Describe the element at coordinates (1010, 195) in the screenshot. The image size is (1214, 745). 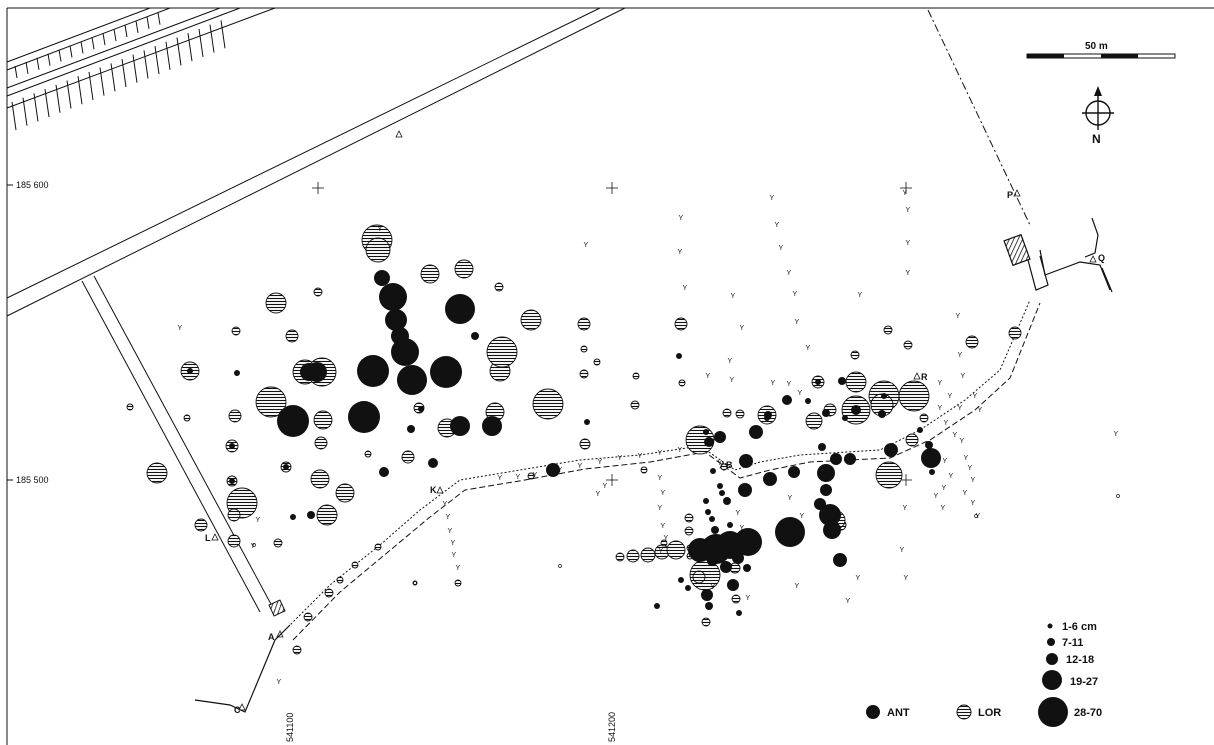
I see `survey-point-p: P` at that location.